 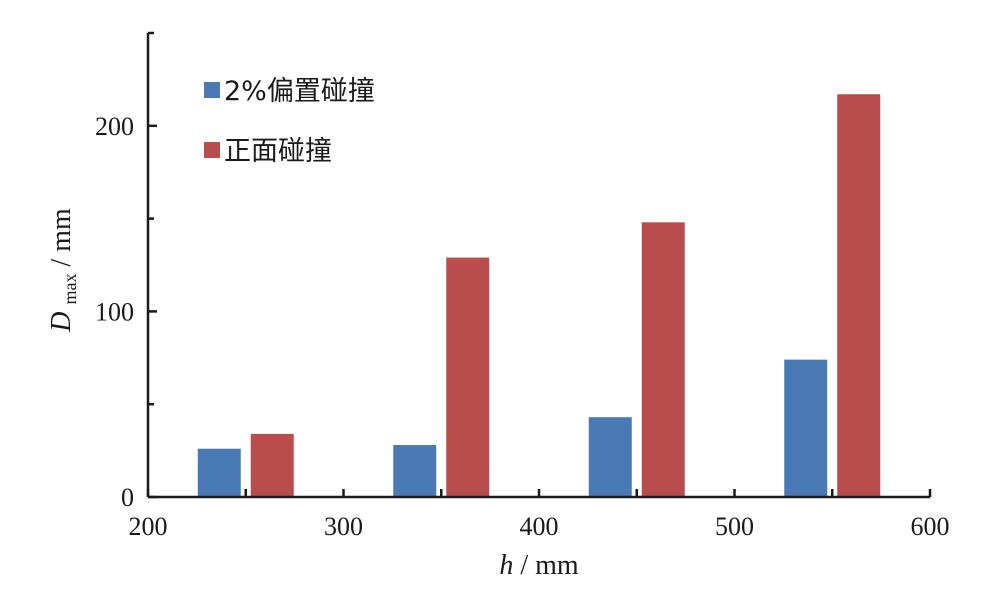 I want to click on x-tick-label: 500, so click(x=734, y=526).